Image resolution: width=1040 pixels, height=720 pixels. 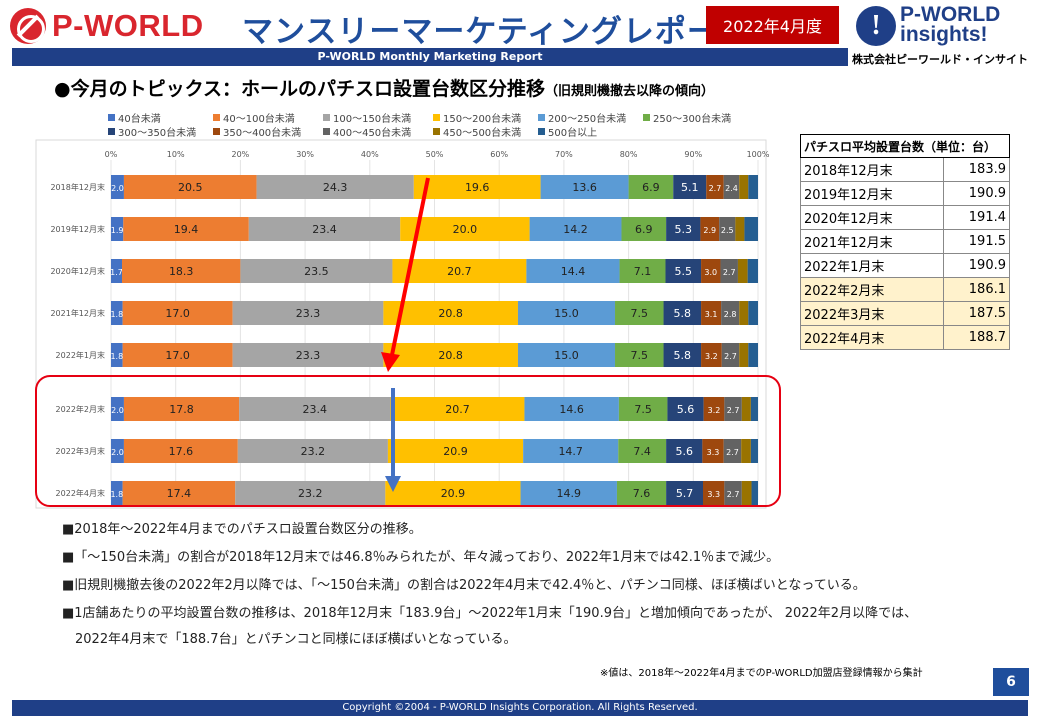 I want to click on data-label: 18.3, so click(x=181, y=271).